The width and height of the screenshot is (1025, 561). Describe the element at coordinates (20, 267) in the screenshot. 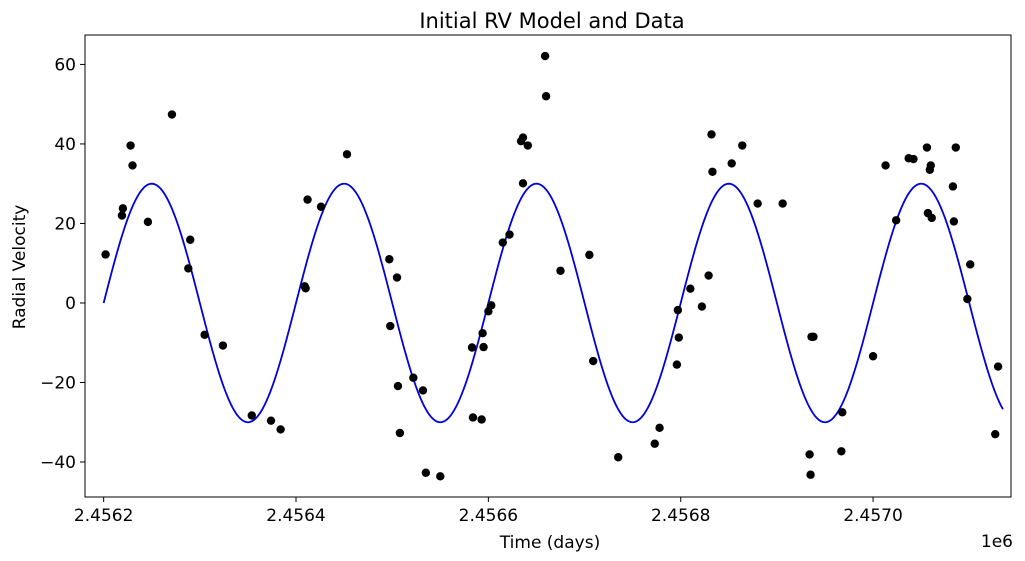

I see `y-axis-label: Radial Velocity` at that location.